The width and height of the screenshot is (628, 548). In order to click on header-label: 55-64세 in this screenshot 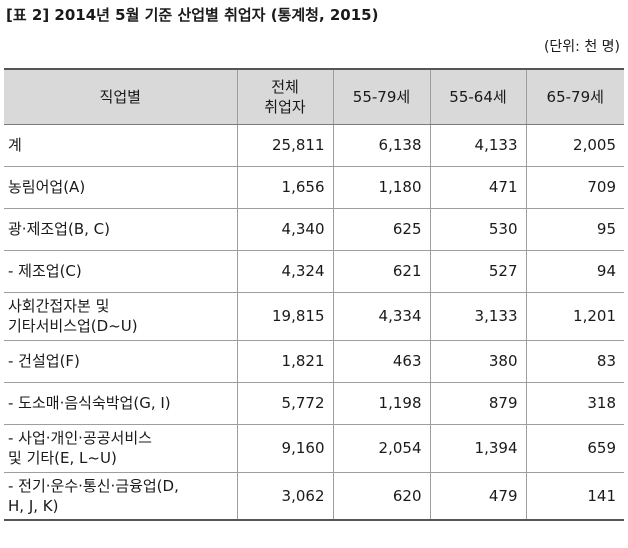, I will do `click(478, 96)`.